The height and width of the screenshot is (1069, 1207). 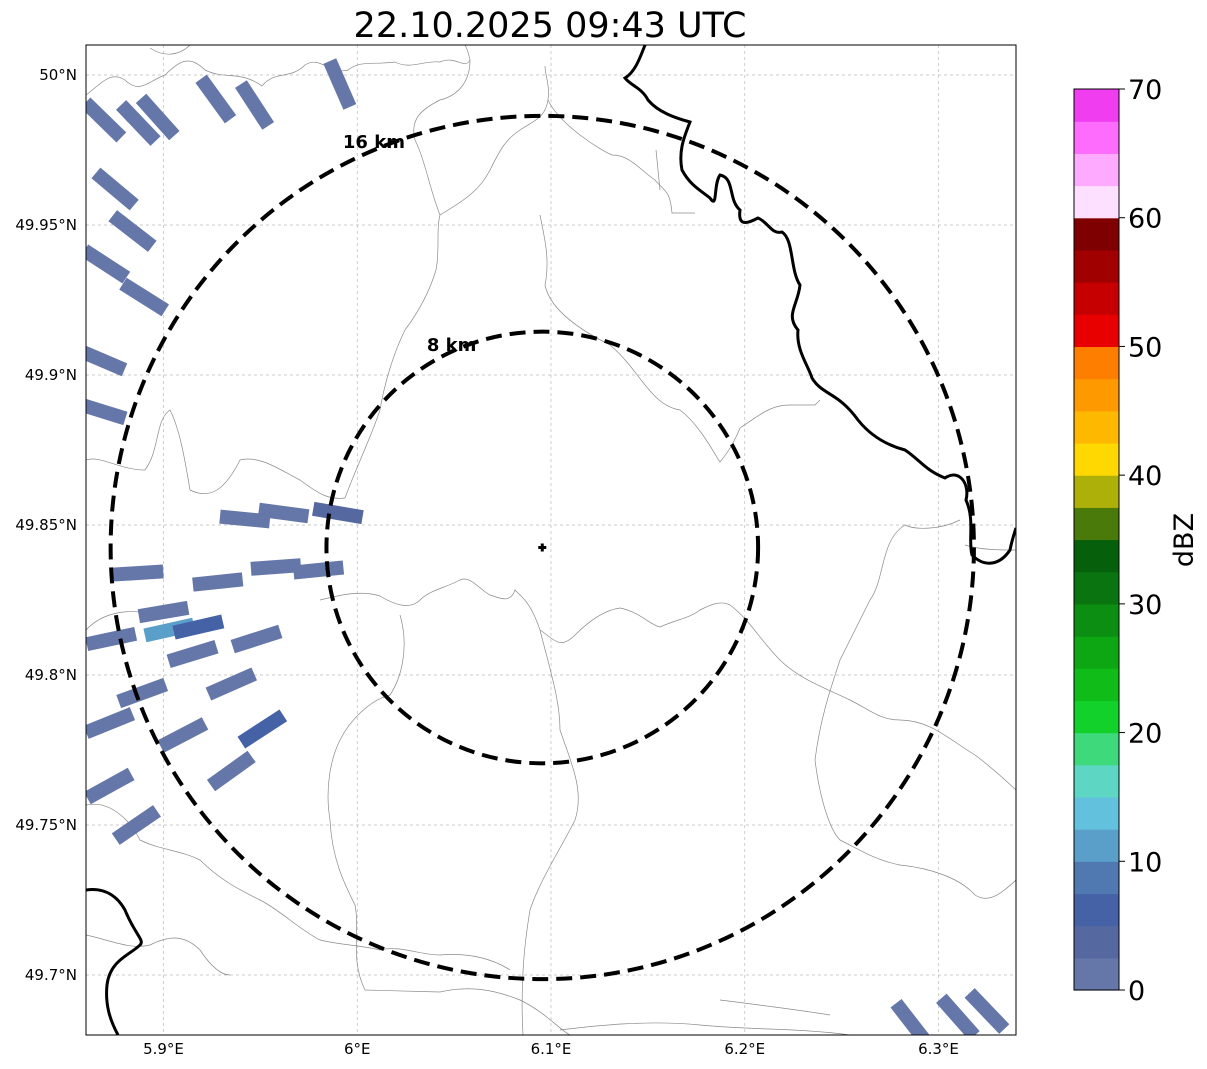 I want to click on colorbar-tick-label: 60, so click(x=1145, y=219).